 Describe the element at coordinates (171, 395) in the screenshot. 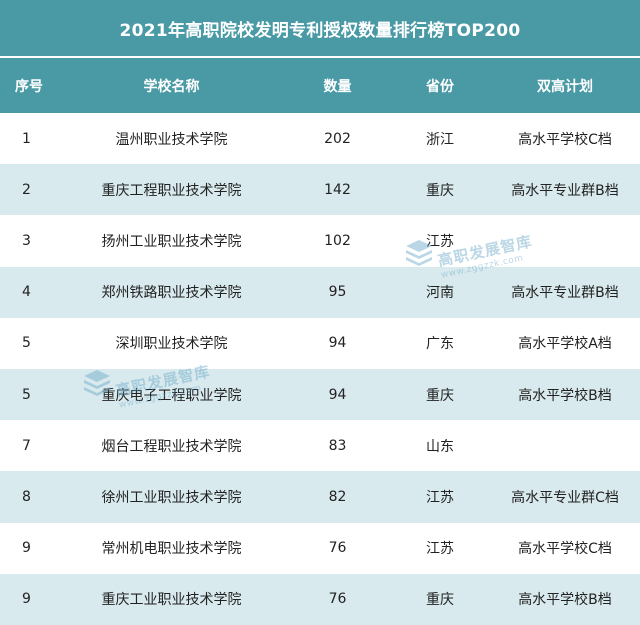

I see `cell-school: 重庆电子工程职业学院` at that location.